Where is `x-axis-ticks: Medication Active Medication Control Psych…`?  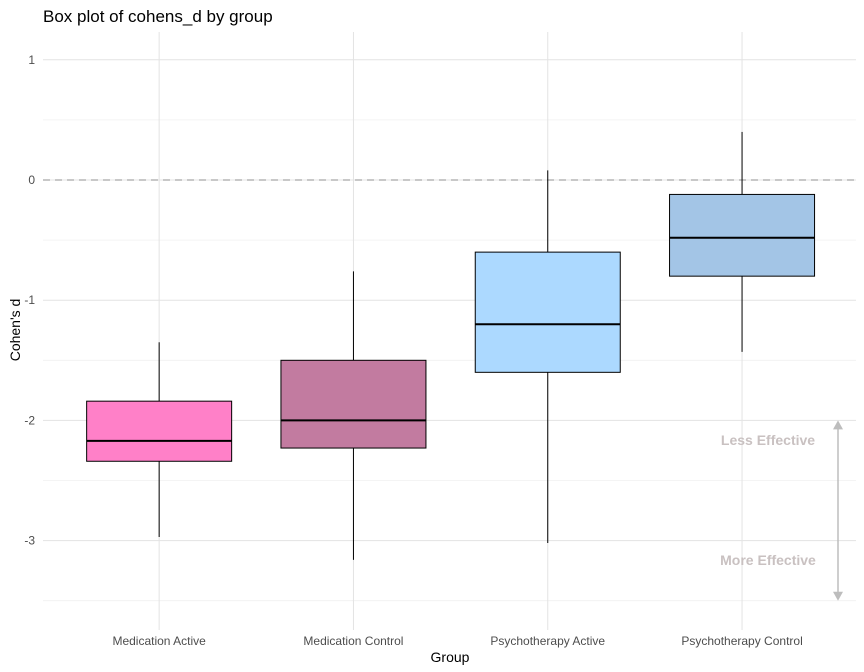 x-axis-ticks: Medication Active Medication Control Psych… is located at coordinates (457, 641).